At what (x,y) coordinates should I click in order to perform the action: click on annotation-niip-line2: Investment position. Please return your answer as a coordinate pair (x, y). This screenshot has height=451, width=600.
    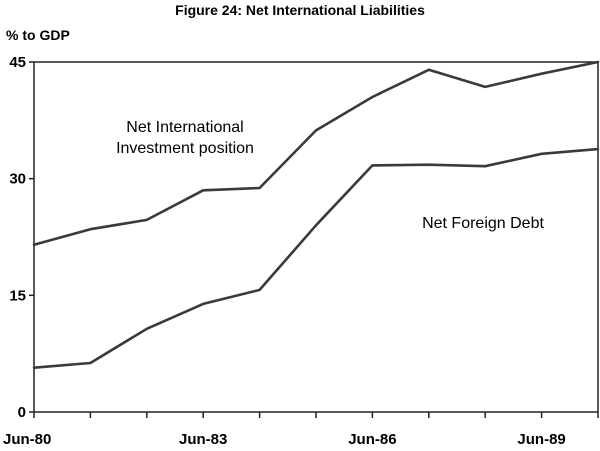
    Looking at the image, I should click on (185, 148).